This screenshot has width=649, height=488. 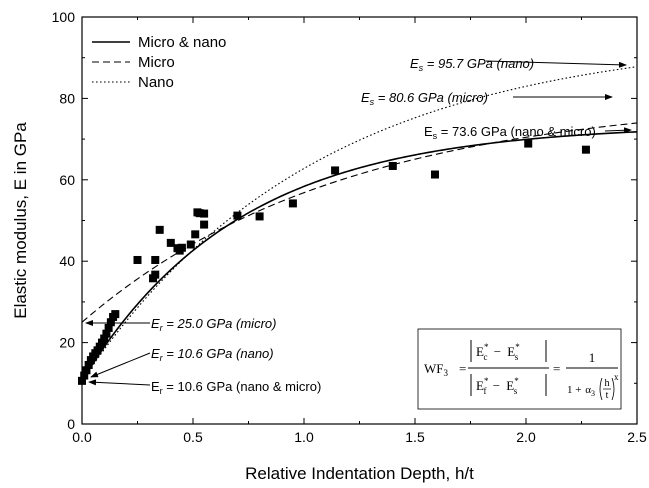 What do you see at coordinates (486, 347) in the screenshot?
I see `formula-num-a-star: *` at bounding box center [486, 347].